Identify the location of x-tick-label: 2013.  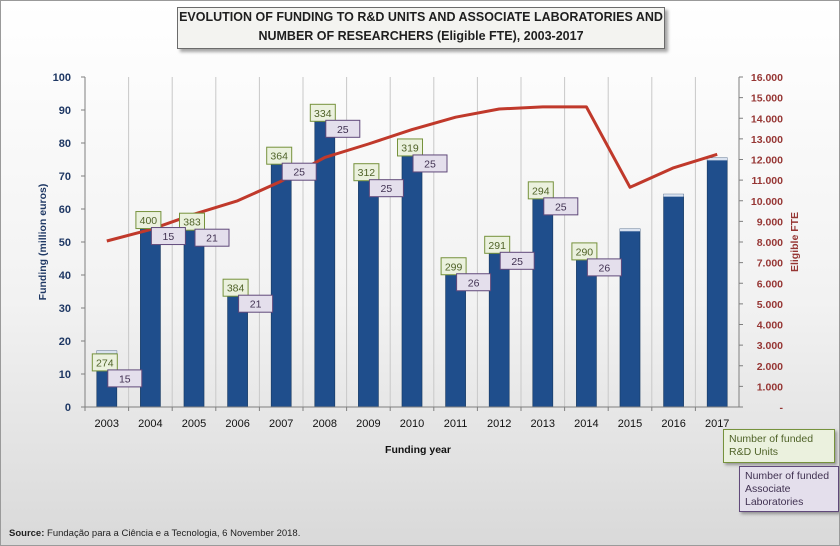
(543, 424).